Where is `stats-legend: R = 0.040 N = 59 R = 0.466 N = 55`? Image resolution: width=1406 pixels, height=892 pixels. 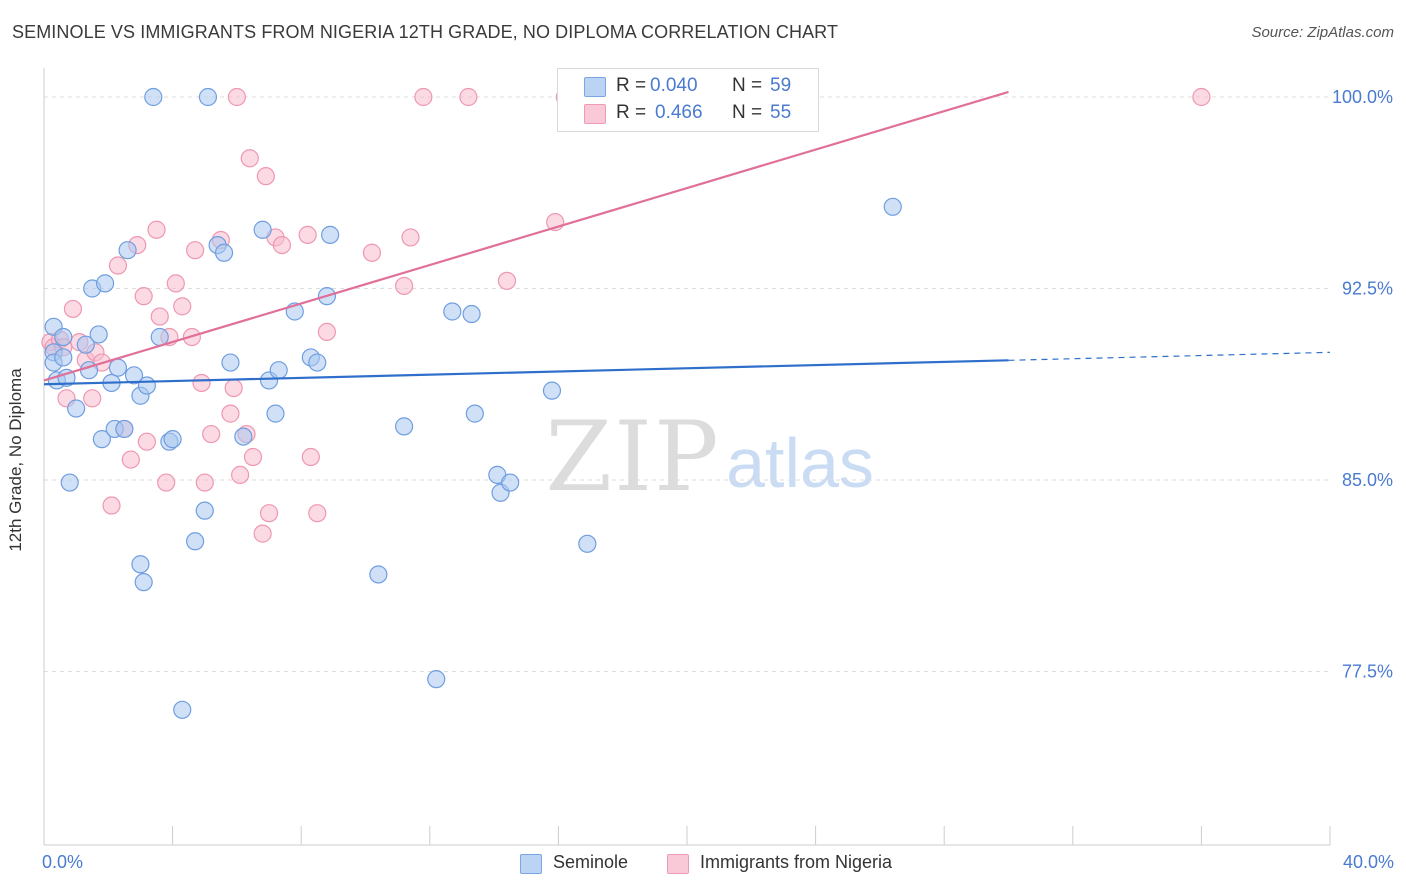
stats-legend: R = 0.040 N = 59 R = 0.466 N = 55 is located at coordinates (688, 100).